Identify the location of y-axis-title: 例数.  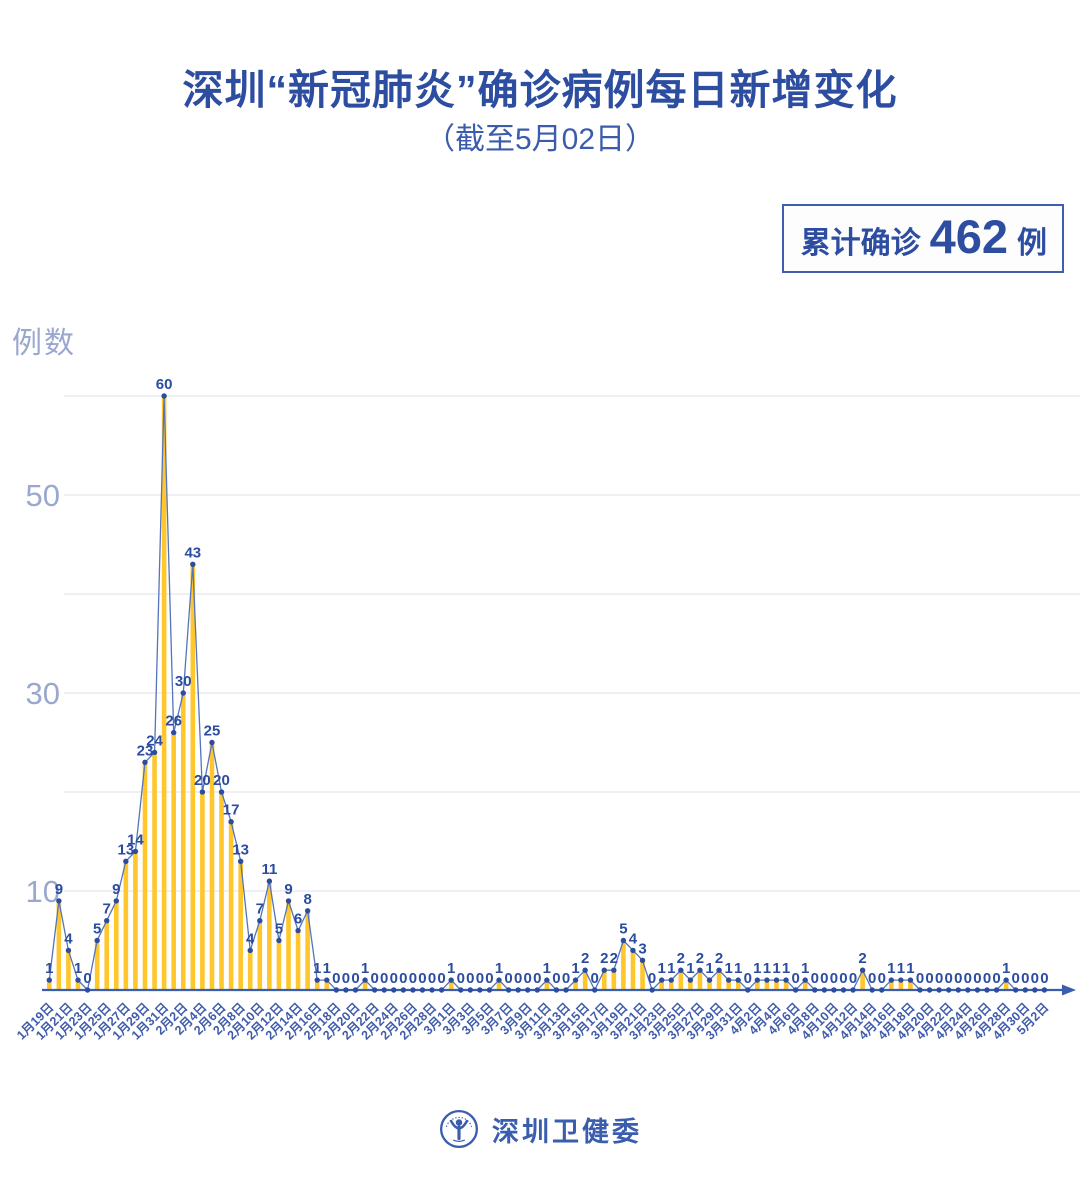
(44, 343).